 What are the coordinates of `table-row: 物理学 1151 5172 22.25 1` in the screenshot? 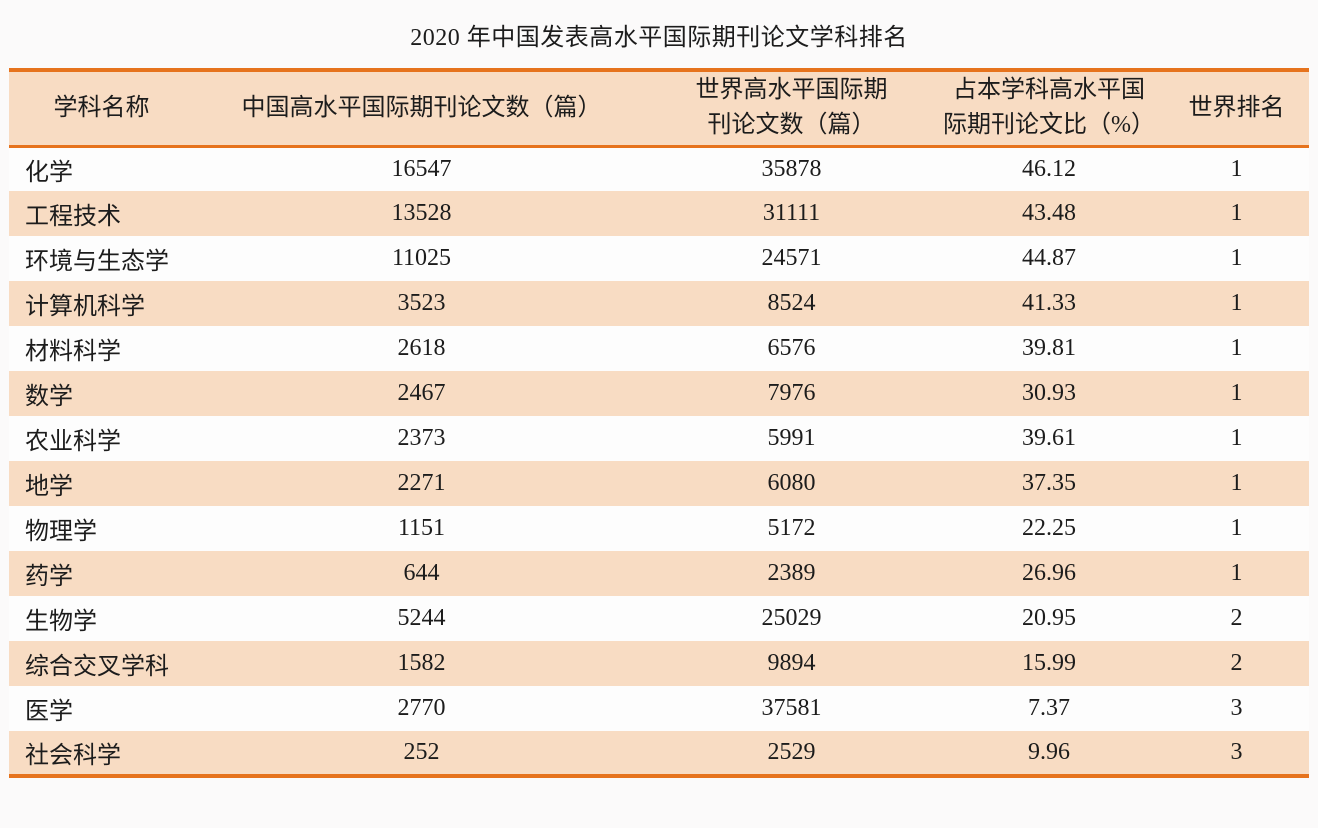 It's located at (659, 528).